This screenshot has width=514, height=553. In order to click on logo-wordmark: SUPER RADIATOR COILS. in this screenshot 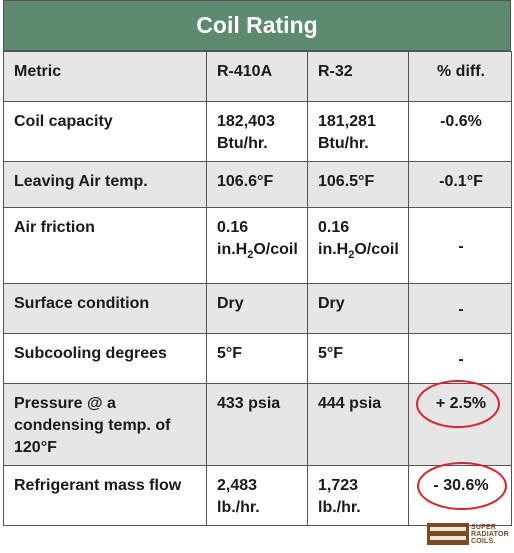, I will do `click(490, 534)`.